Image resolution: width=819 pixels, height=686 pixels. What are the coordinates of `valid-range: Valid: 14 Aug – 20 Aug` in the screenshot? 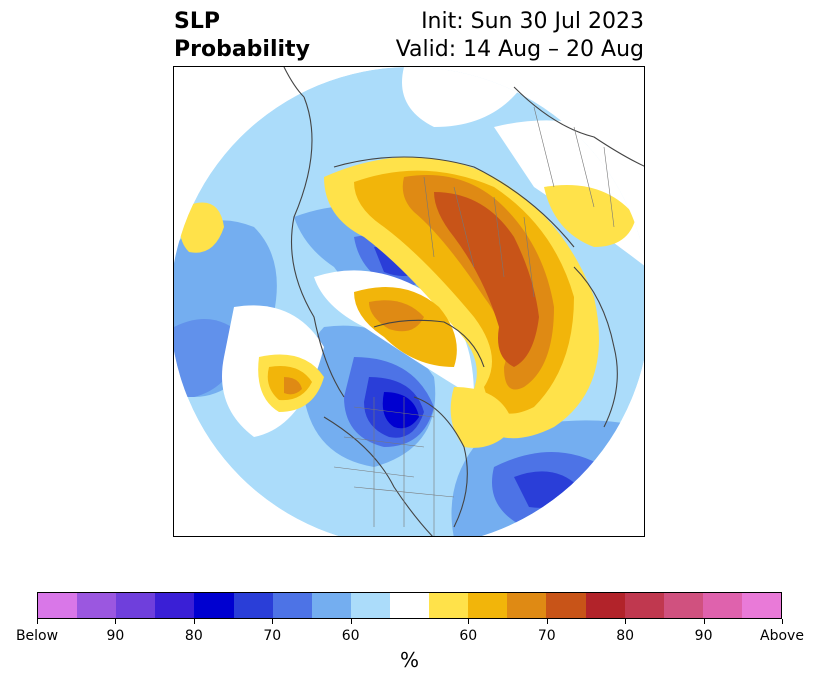 It's located at (519, 49).